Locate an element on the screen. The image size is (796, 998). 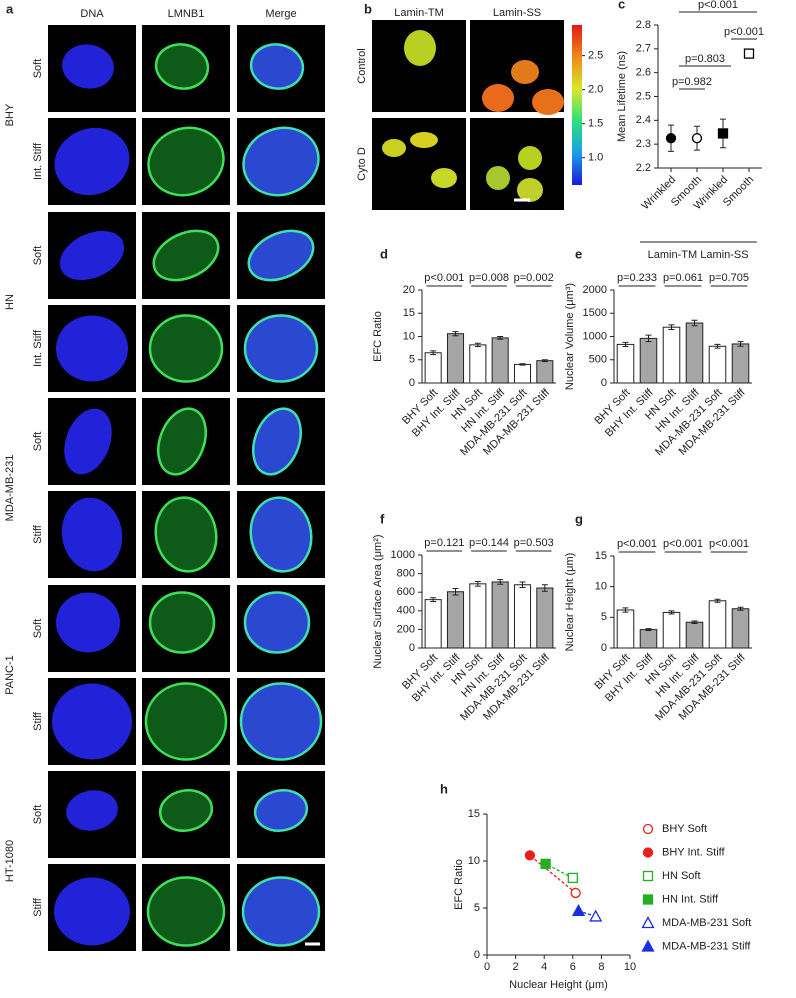
column-header: Merge is located at coordinates (280, 14).